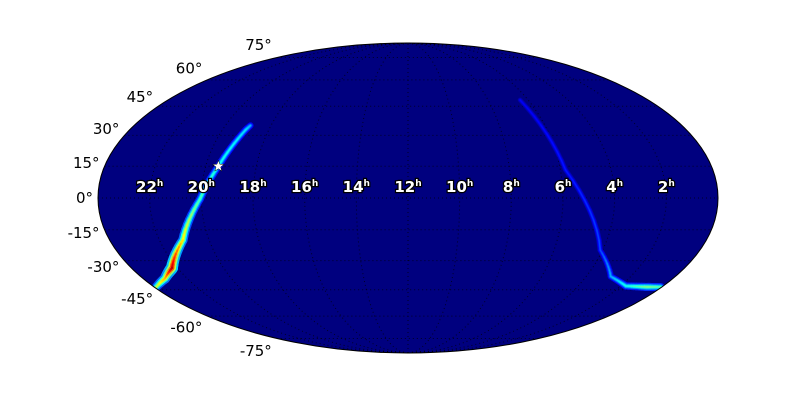 Image resolution: width=800 pixels, height=400 pixels. Describe the element at coordinates (103, 267) in the screenshot. I see `dec-tick-label: -30°` at that location.